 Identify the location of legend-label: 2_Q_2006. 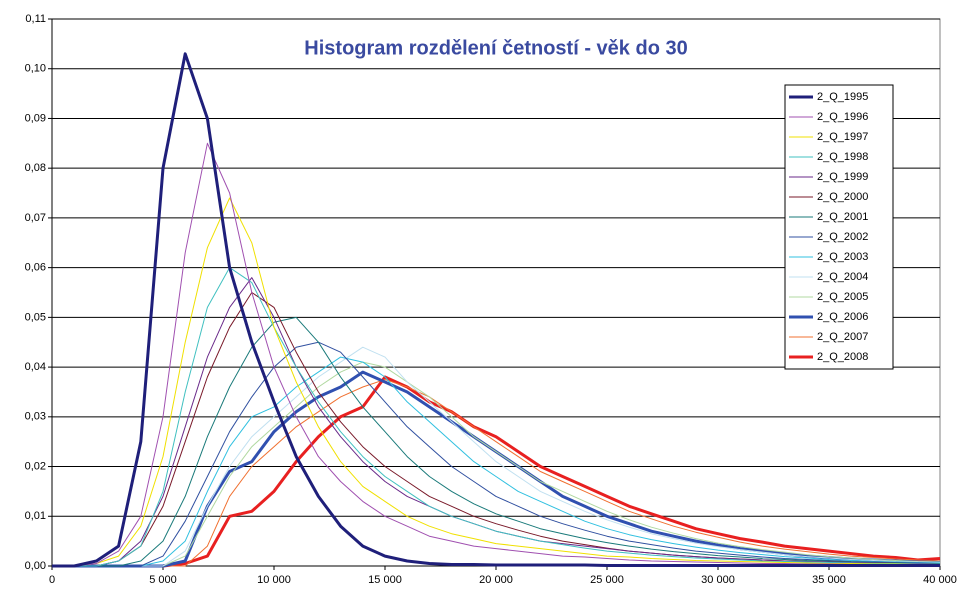
(842, 317).